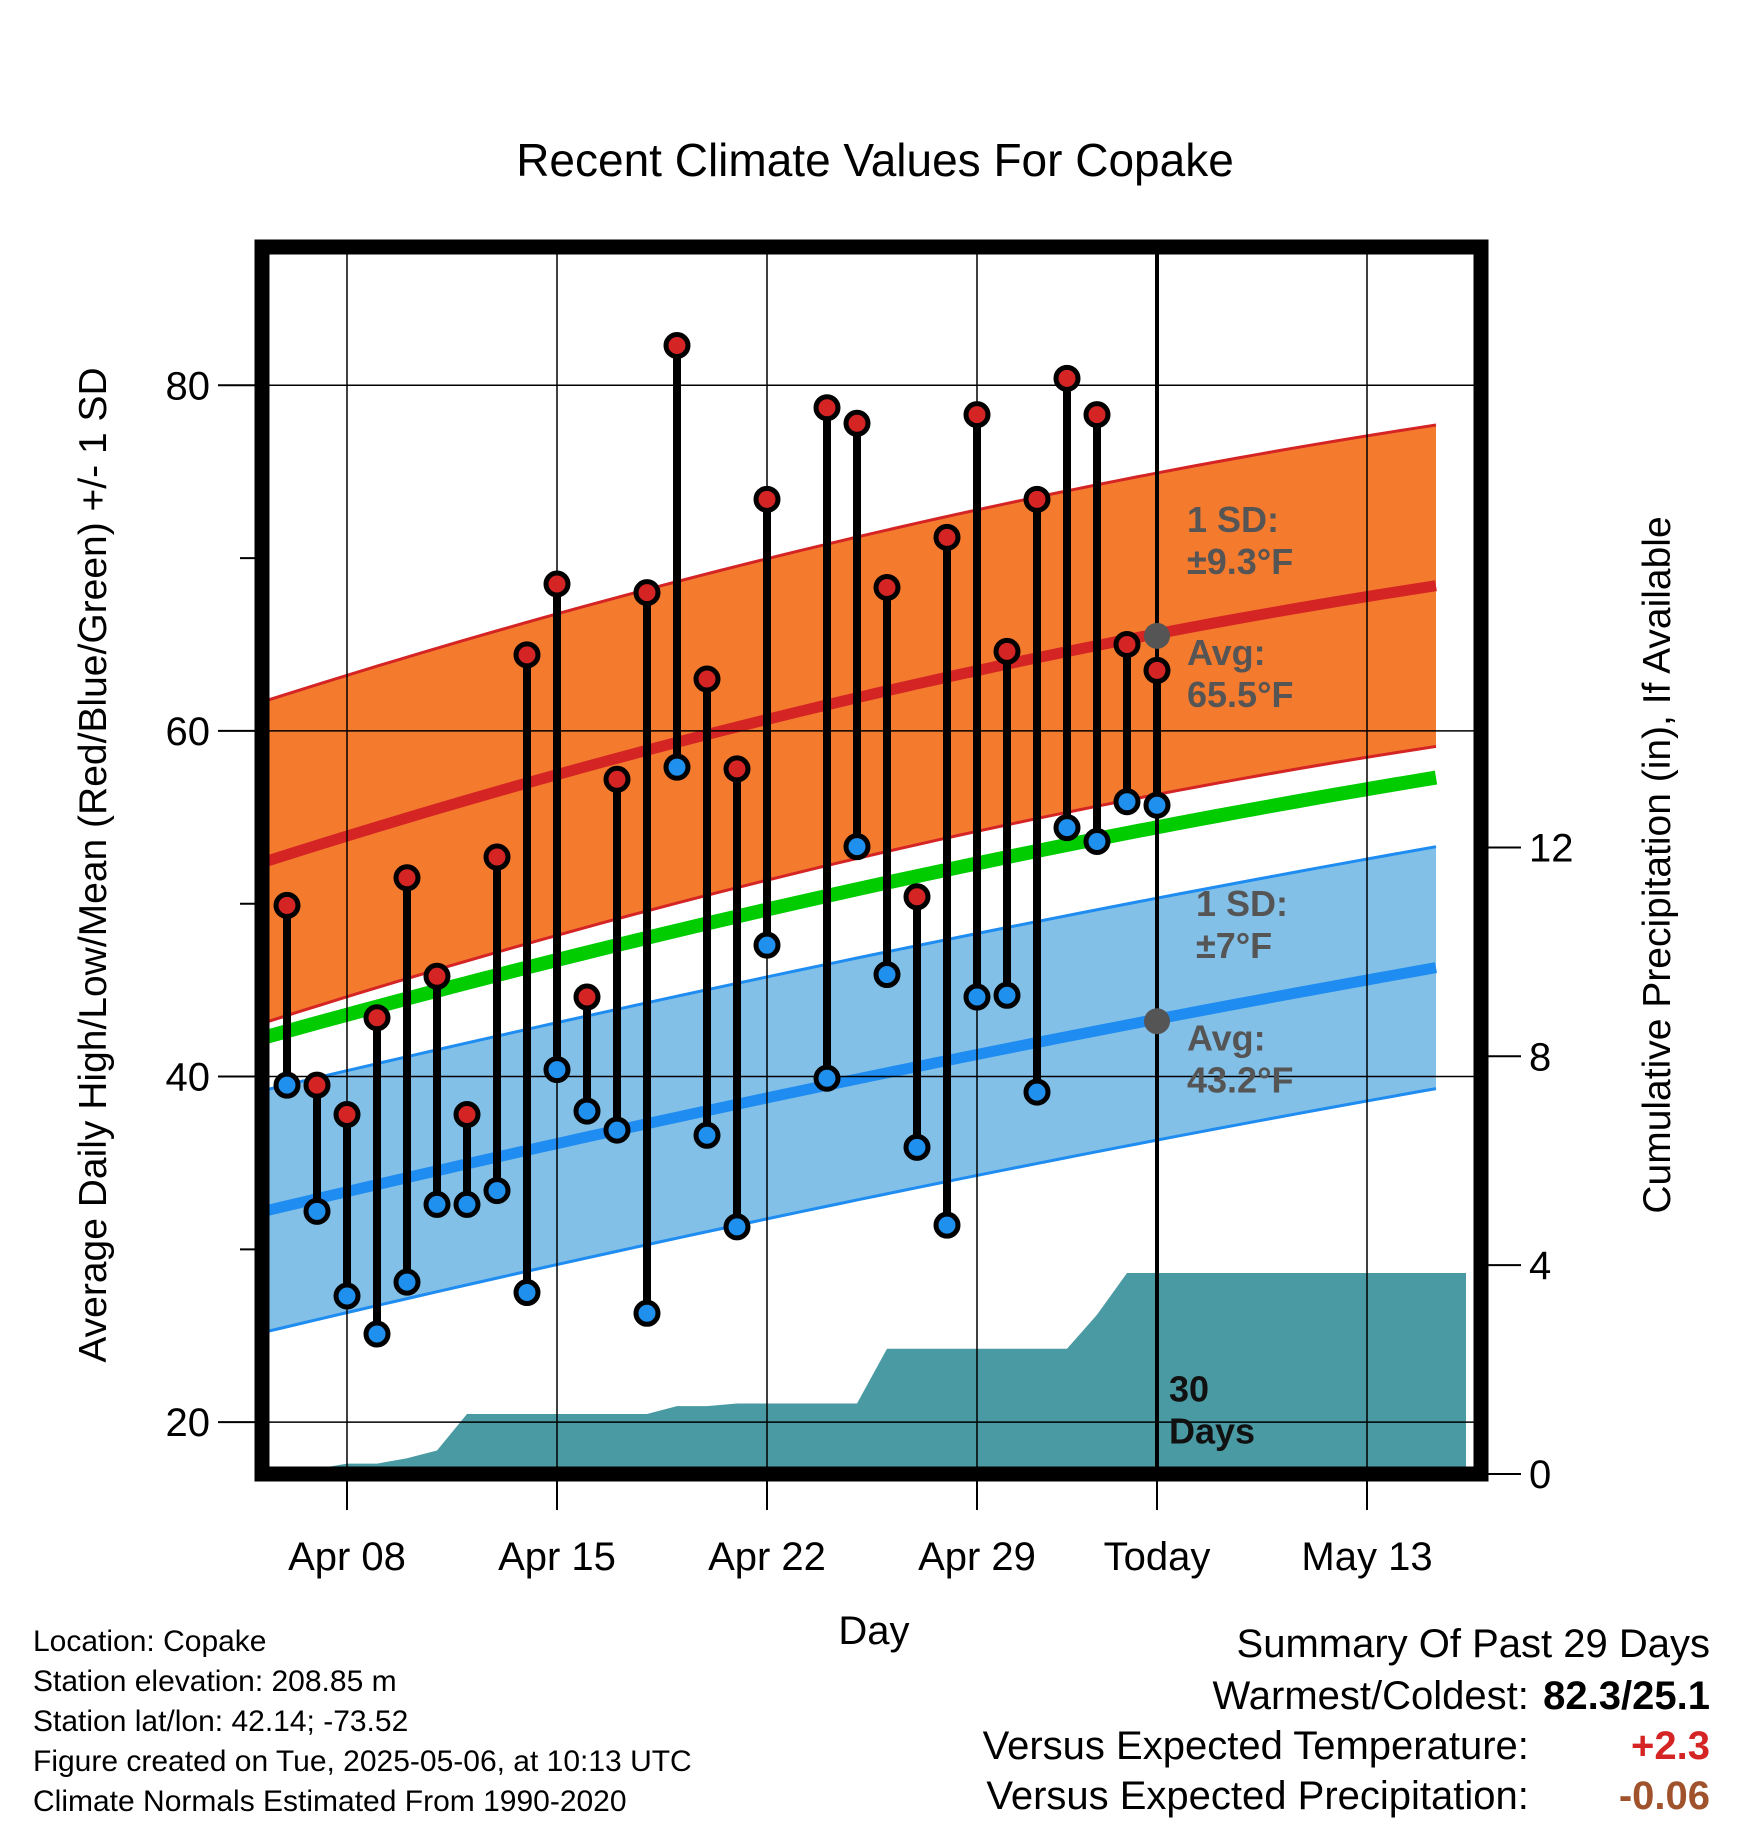  What do you see at coordinates (849, 724) in the screenshot?
I see `normal-high-line` at bounding box center [849, 724].